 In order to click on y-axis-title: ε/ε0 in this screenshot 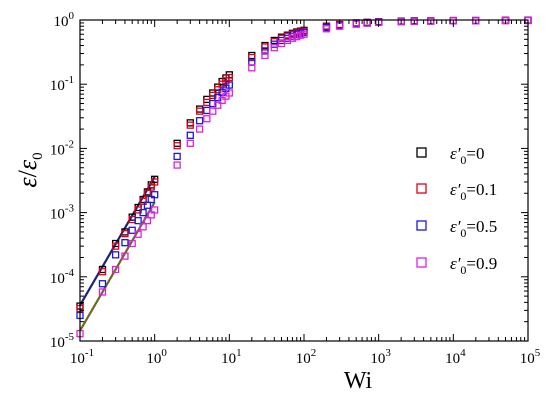, I will do `click(29, 169)`.